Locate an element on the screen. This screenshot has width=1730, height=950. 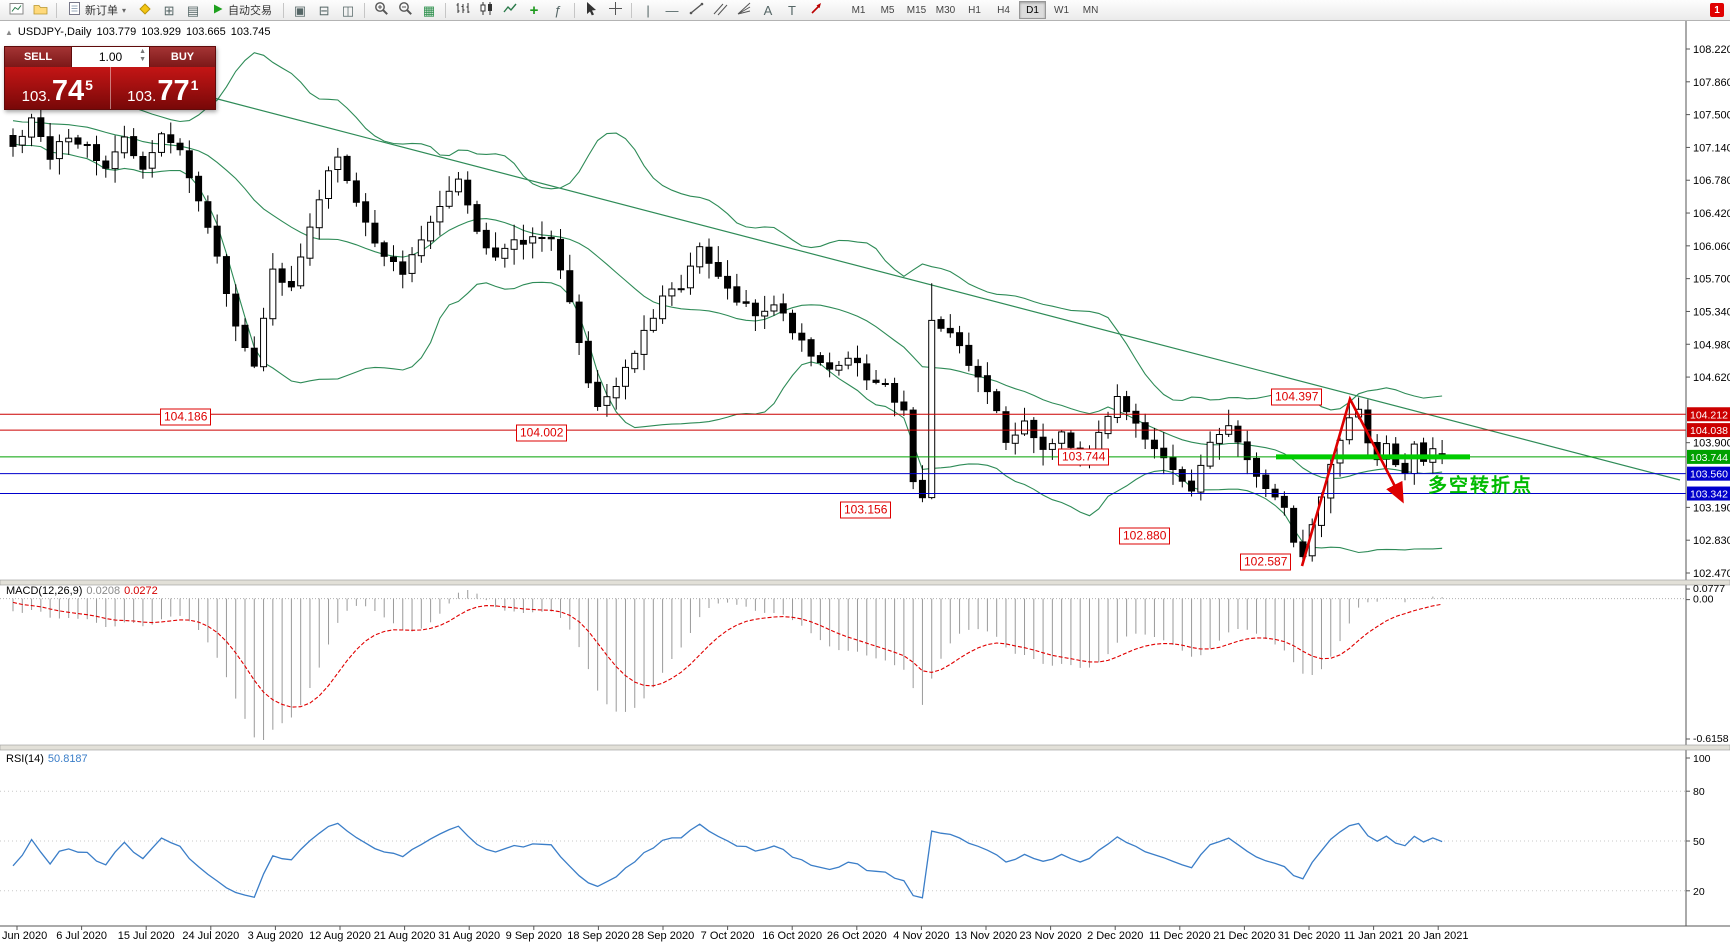
new-order-label: 新订单 is located at coordinates (101, 11).